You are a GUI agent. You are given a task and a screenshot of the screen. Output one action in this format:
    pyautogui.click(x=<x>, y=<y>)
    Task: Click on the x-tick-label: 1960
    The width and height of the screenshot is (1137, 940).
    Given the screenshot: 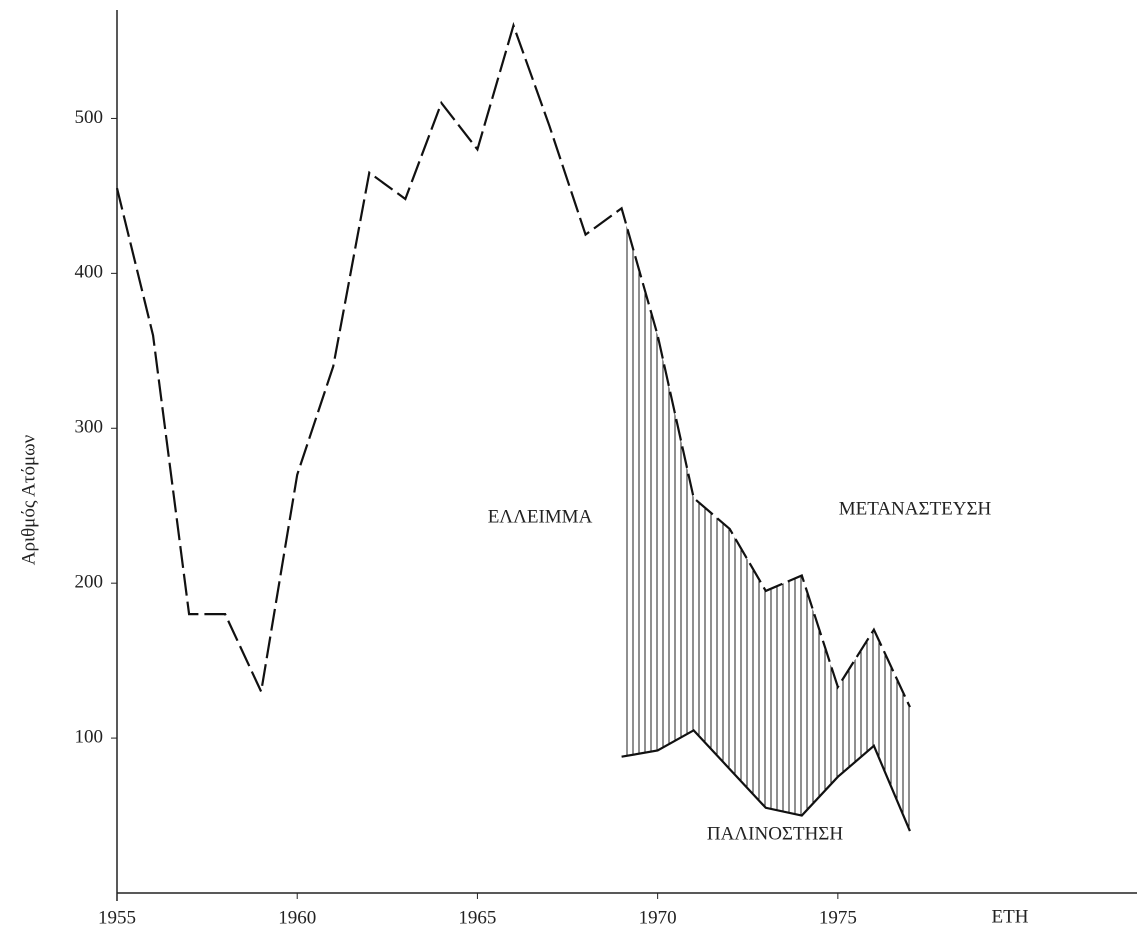 What is the action you would take?
    pyautogui.click(x=297, y=917)
    